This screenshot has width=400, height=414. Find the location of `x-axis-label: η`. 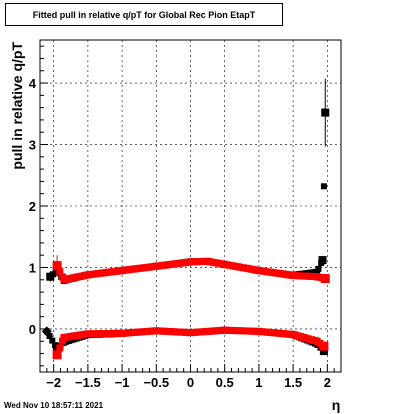

x-axis-label: η is located at coordinates (336, 405).